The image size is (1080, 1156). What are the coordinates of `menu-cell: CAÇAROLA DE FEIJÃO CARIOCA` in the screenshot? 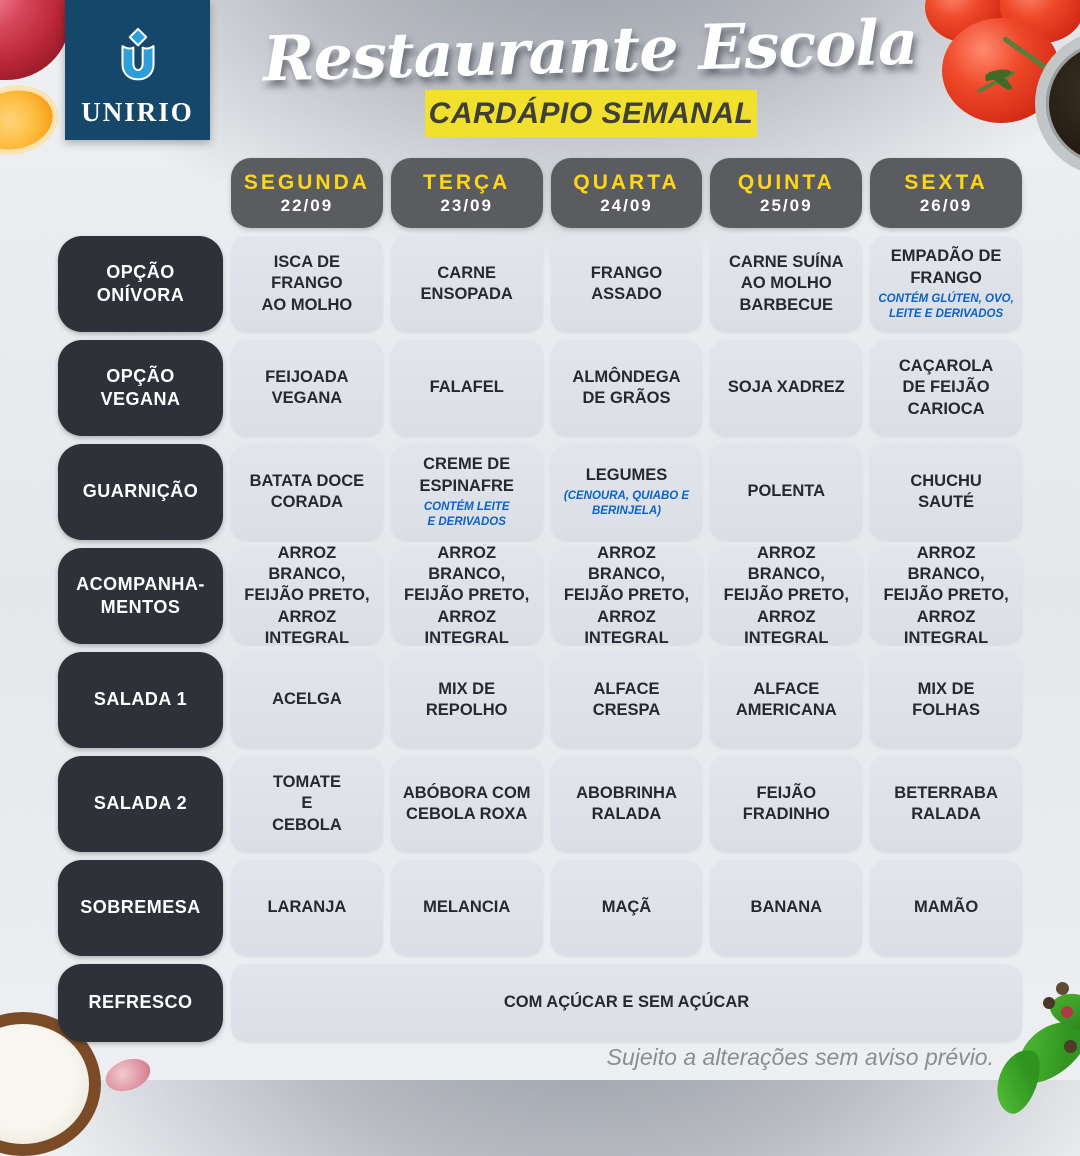 It's located at (946, 388).